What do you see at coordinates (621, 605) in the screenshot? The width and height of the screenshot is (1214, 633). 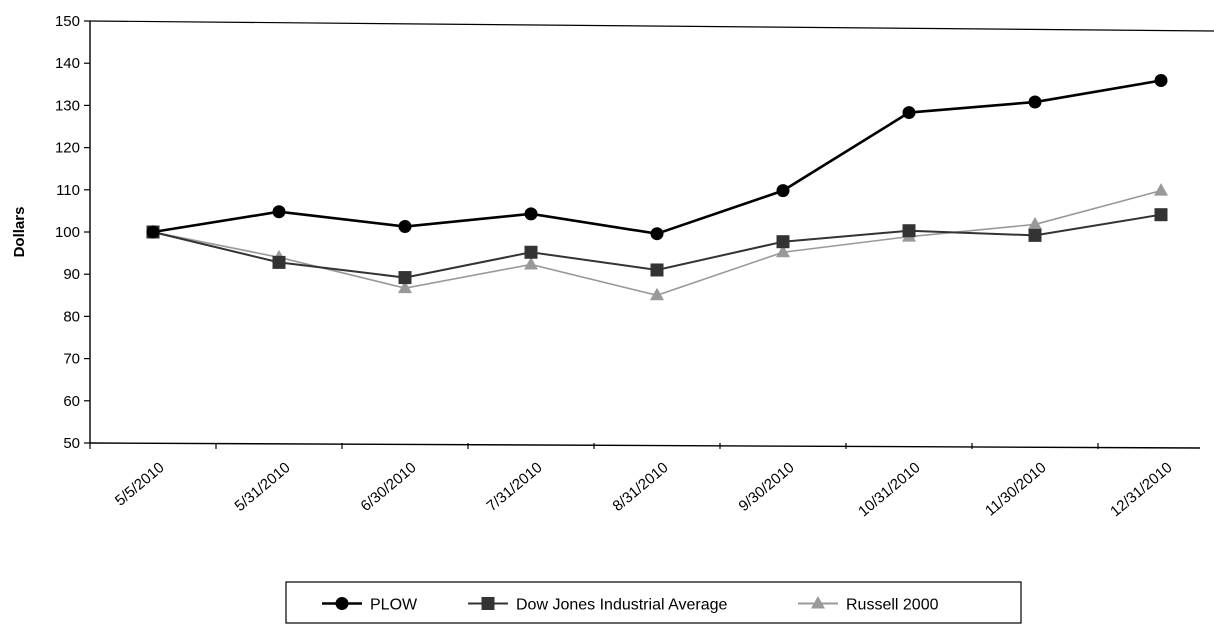 I see `legend-label: Dow Jones Industrial Average` at bounding box center [621, 605].